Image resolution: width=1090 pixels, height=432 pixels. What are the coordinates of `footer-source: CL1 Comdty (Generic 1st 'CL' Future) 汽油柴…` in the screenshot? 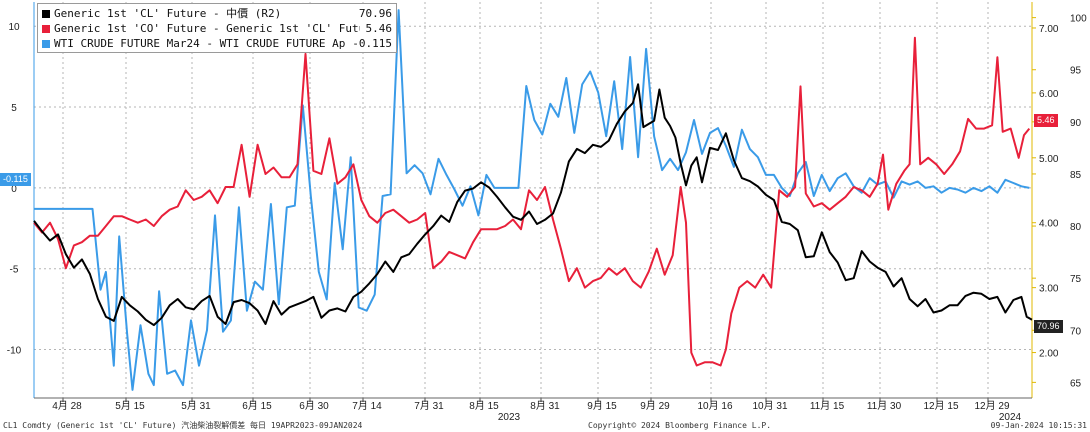 It's located at (183, 425).